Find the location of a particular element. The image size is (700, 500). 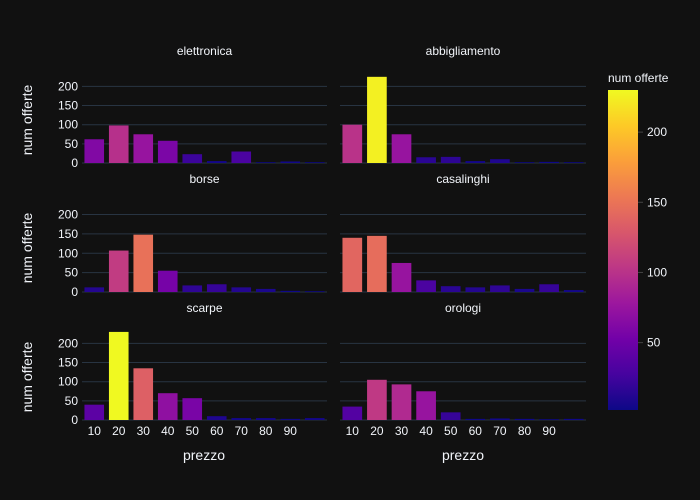

colorbar-tick-label: 50 is located at coordinates (654, 343).